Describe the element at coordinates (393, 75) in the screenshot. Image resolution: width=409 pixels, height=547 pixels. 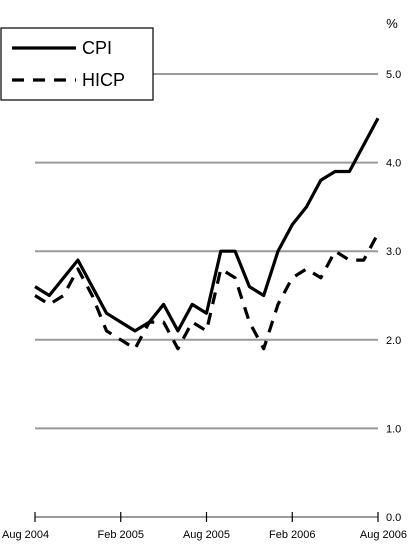
I see `y-tick-label-5-0: 5.0` at that location.